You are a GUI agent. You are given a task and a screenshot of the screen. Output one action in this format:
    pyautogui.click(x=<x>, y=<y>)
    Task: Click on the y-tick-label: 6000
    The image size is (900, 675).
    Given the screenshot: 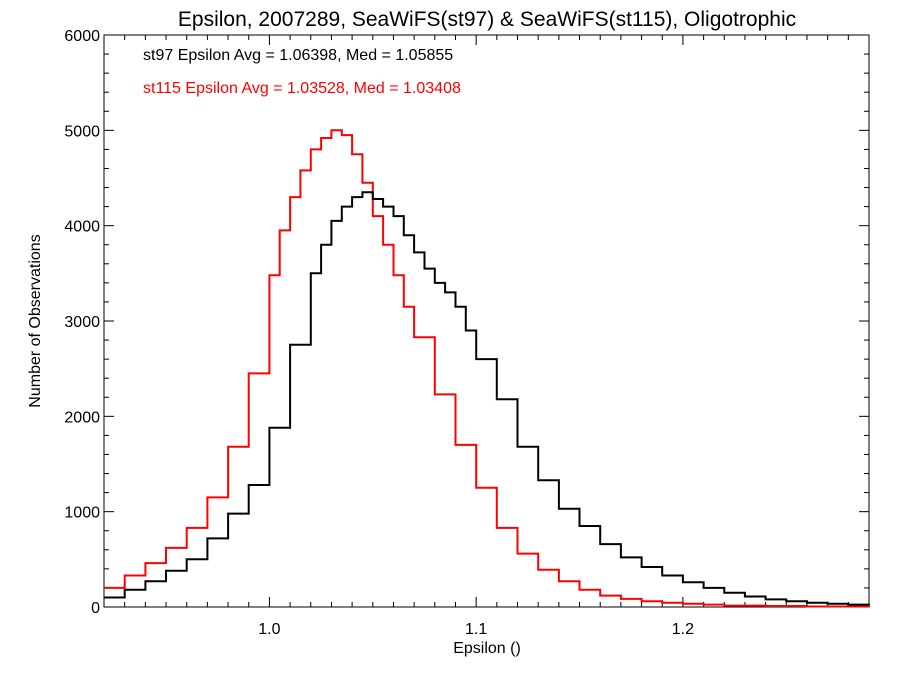 What is the action you would take?
    pyautogui.click(x=82, y=36)
    